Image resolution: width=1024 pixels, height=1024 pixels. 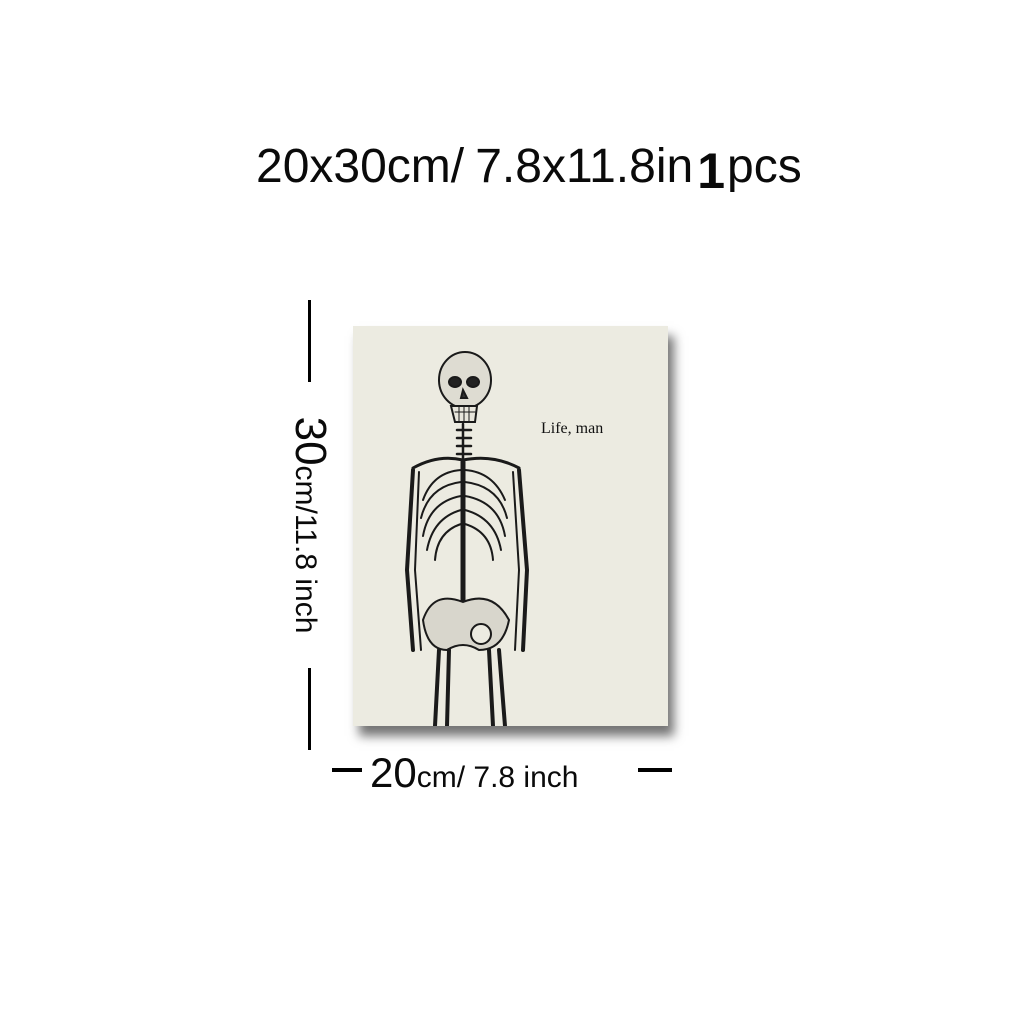 I want to click on width-dimension-label: 20cm/ 7.8 inch, so click(x=474, y=773).